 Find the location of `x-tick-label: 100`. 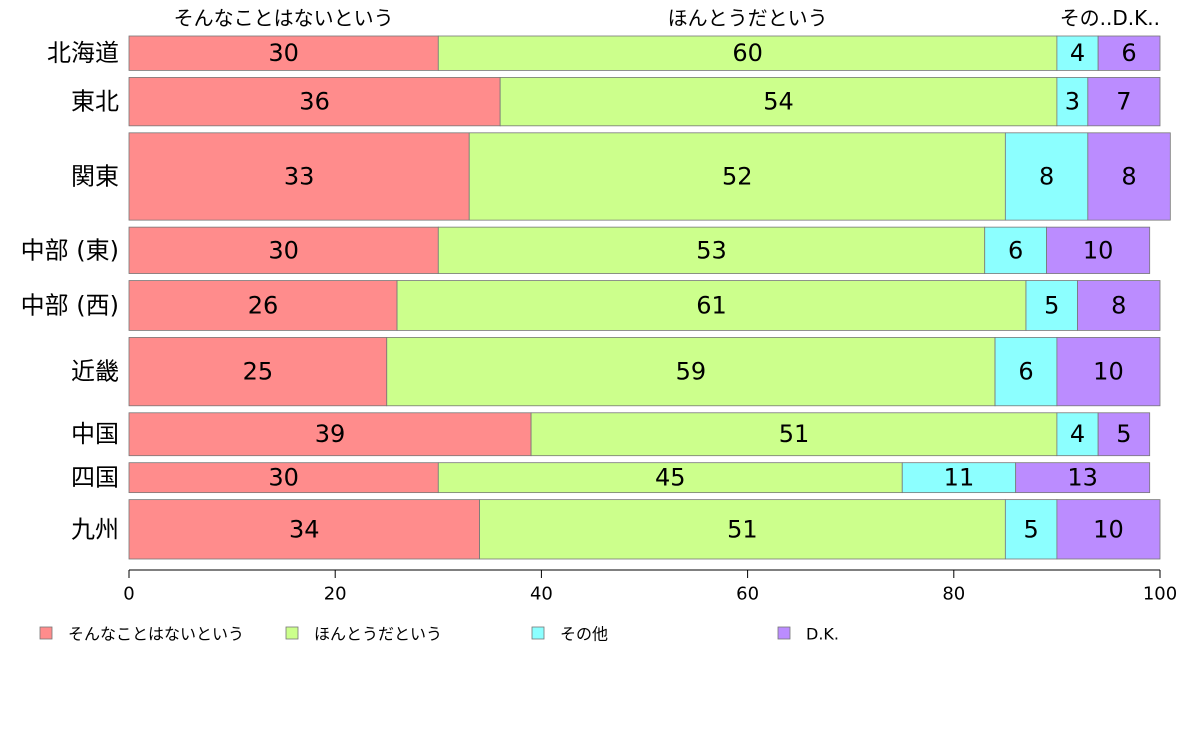

x-tick-label: 100 is located at coordinates (1160, 594).